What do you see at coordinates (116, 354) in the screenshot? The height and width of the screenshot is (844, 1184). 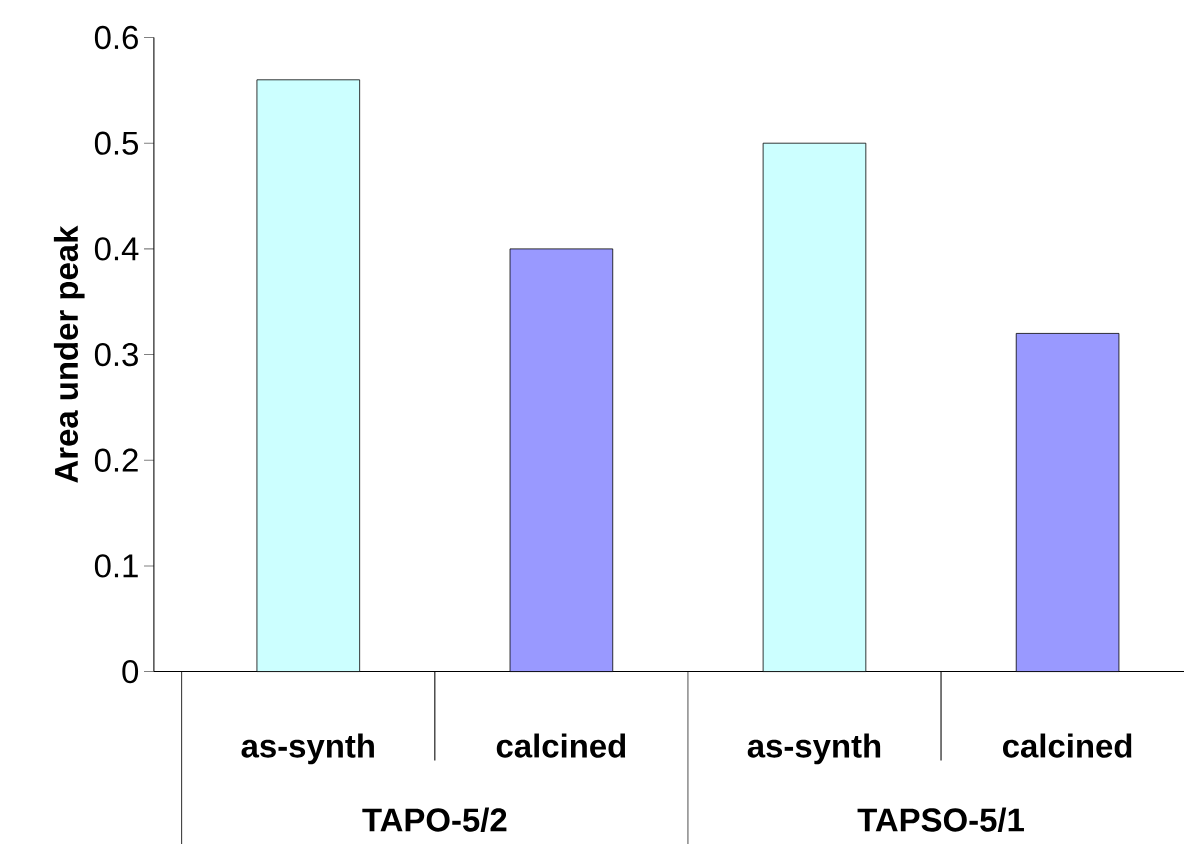 I see `y-tick-label: 0.3` at bounding box center [116, 354].